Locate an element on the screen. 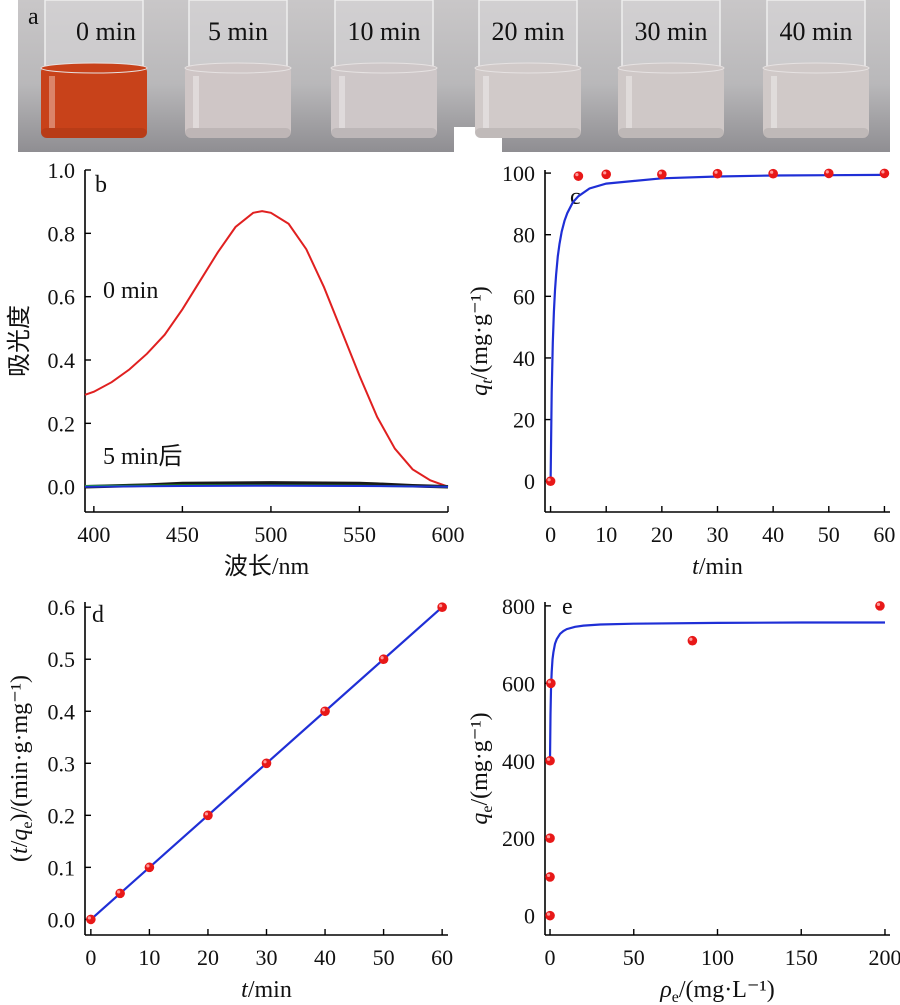 The image size is (900, 1005). vial-highlight is located at coordinates (196, 102).